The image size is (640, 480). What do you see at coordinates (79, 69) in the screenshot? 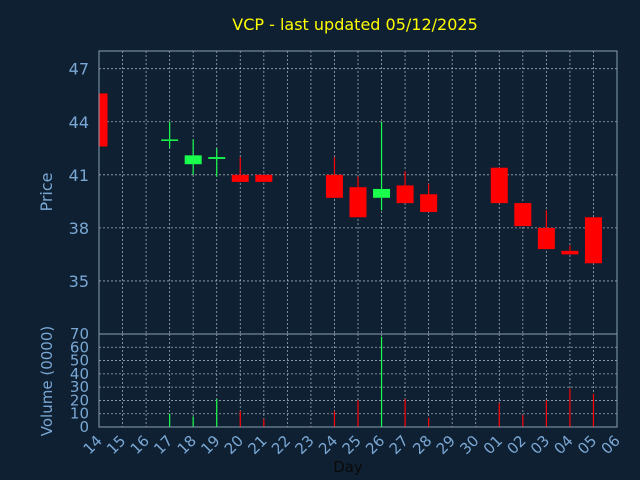
I see `price-tick-label: 47` at bounding box center [79, 69].